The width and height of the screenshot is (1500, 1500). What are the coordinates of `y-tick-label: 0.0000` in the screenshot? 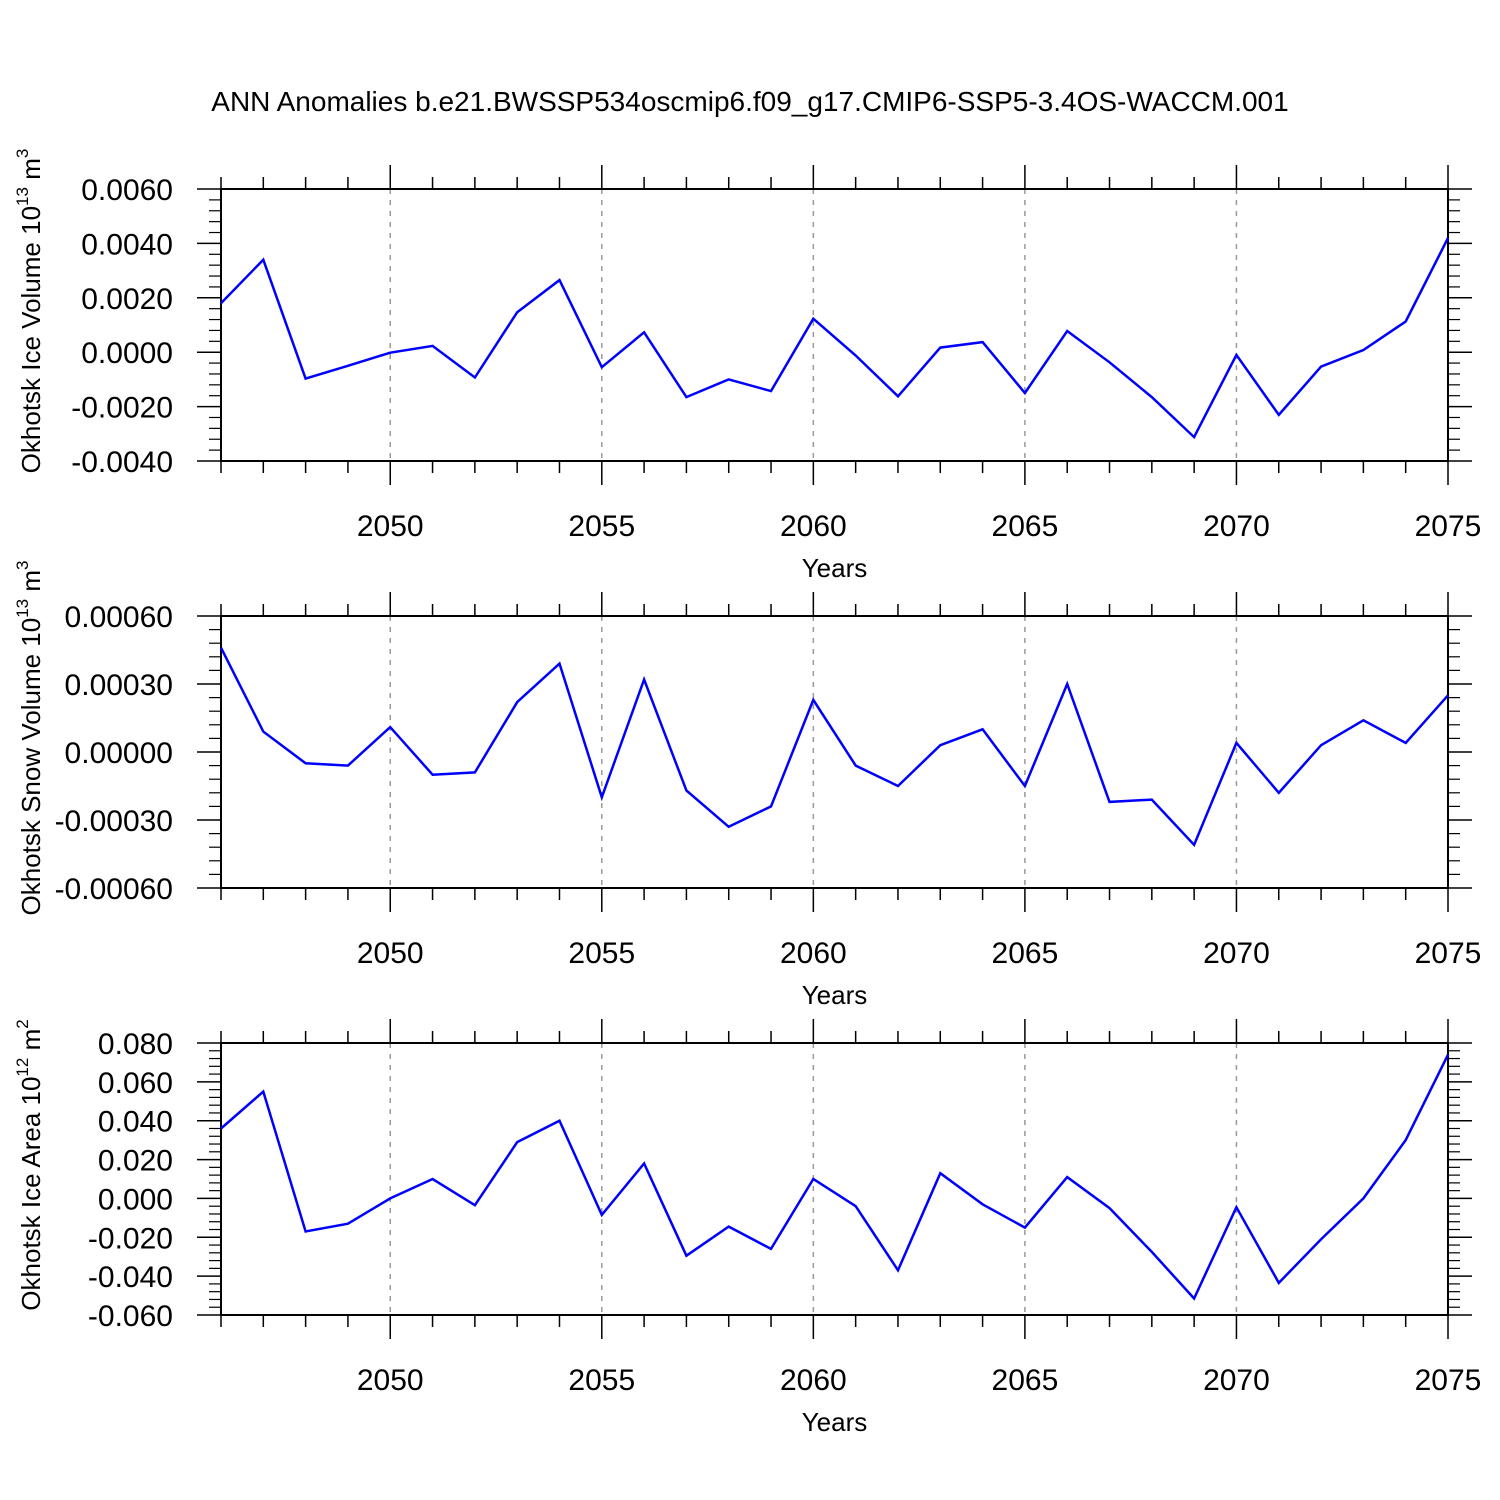 It's located at (127, 353).